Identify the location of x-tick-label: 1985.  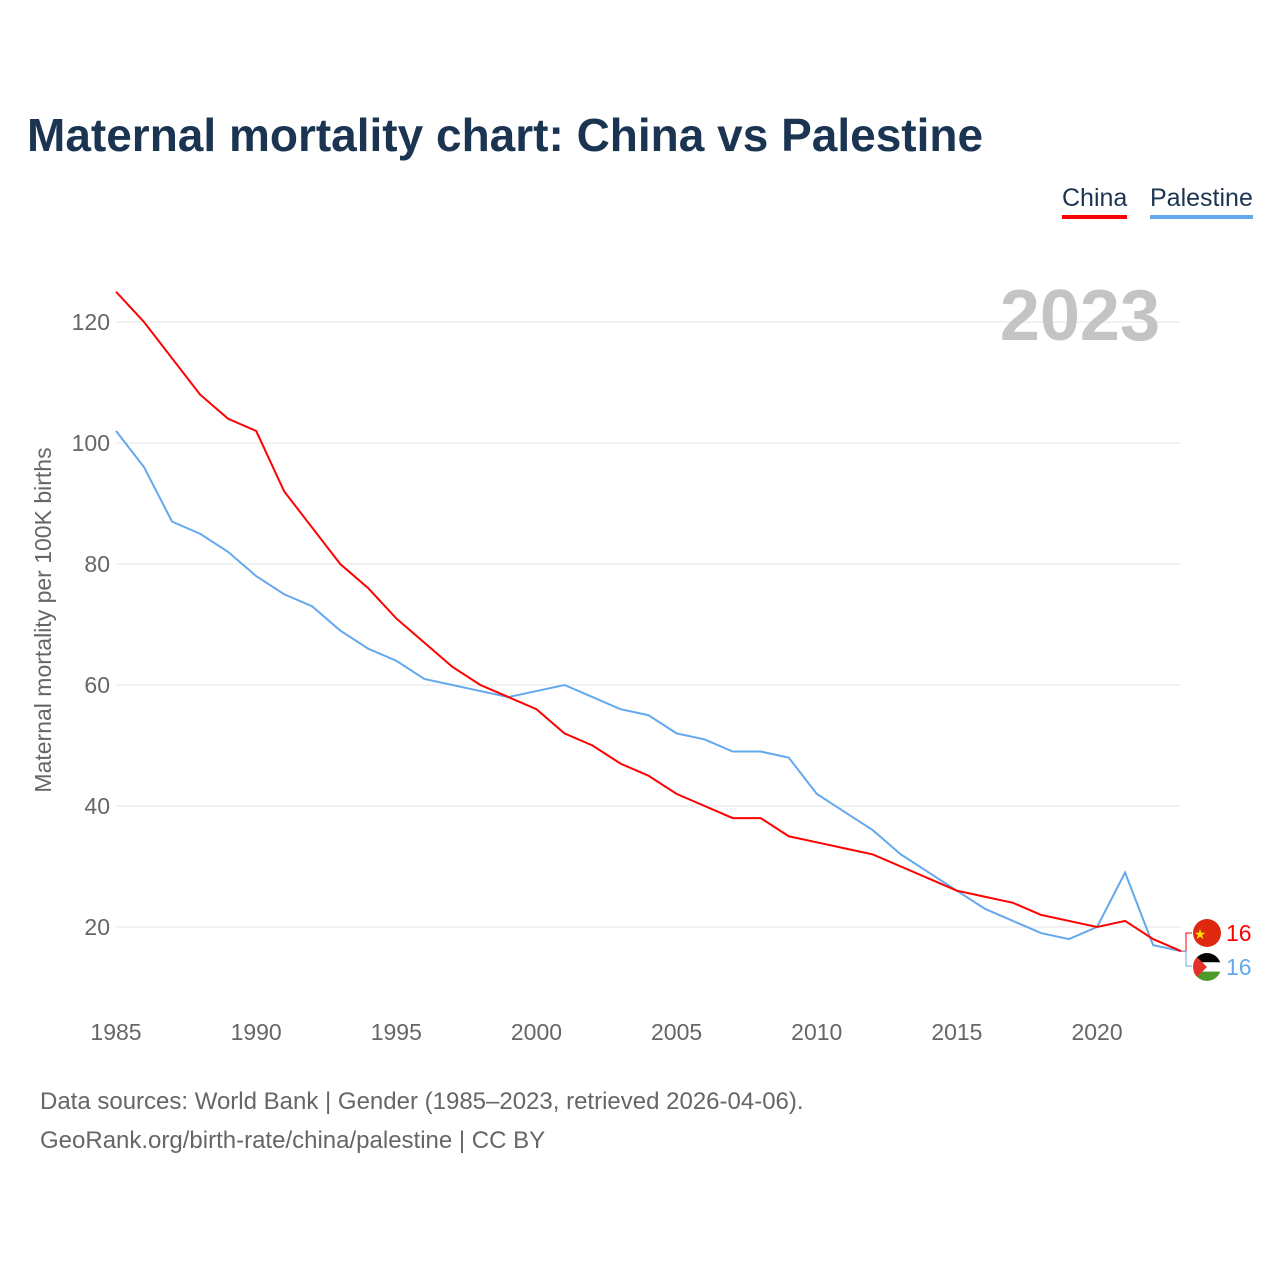
(115, 1032).